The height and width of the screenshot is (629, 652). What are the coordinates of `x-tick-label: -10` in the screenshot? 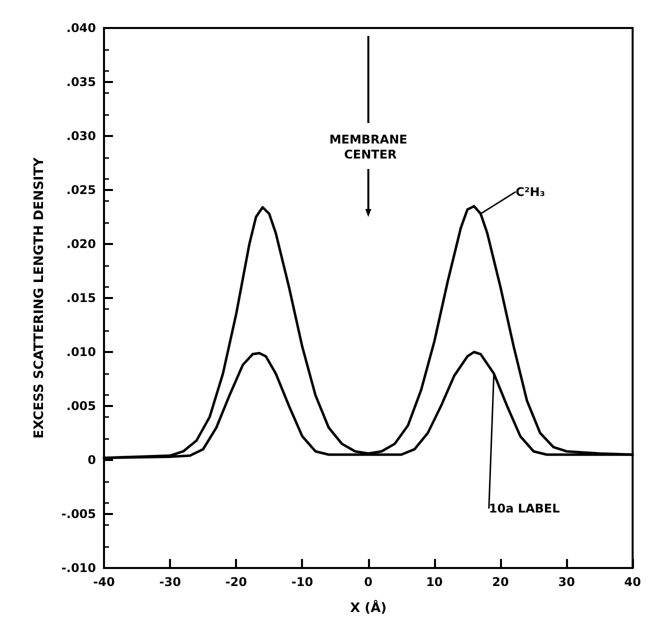 It's located at (302, 582).